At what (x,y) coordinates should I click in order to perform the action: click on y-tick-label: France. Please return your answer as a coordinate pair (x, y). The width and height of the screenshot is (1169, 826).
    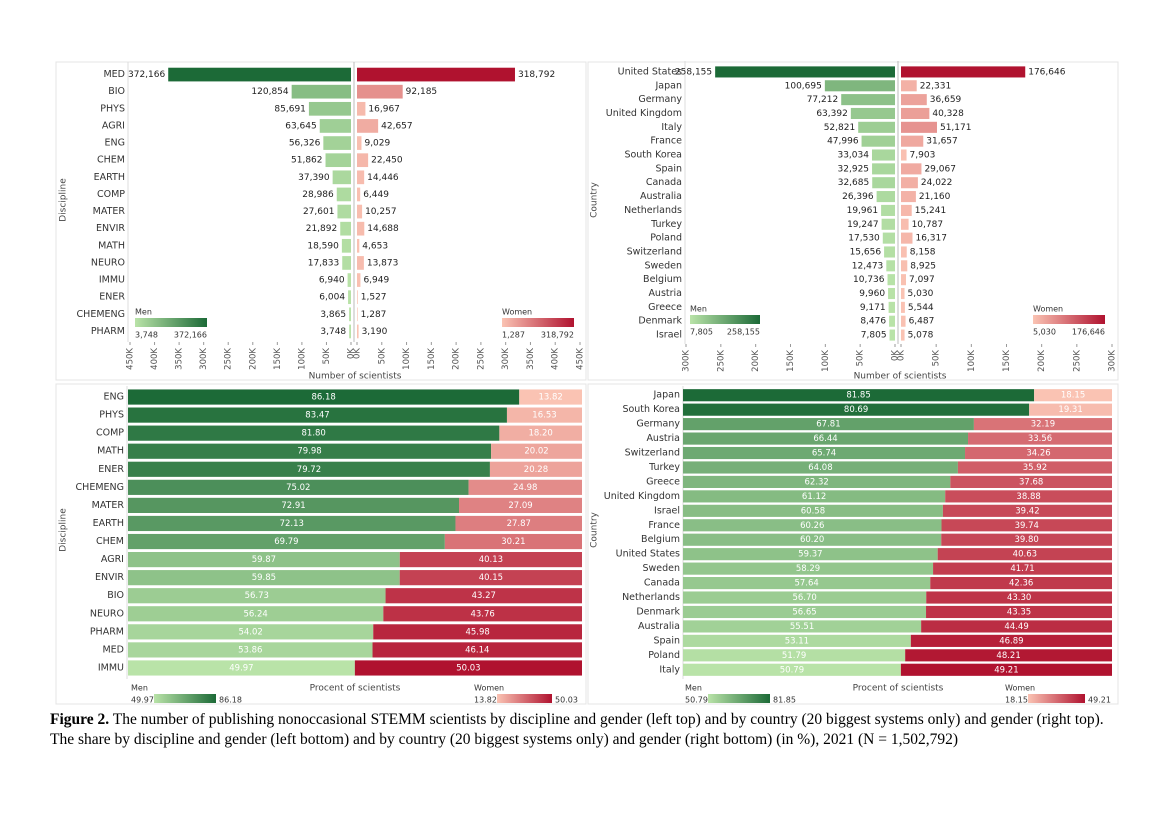
    Looking at the image, I should click on (664, 525).